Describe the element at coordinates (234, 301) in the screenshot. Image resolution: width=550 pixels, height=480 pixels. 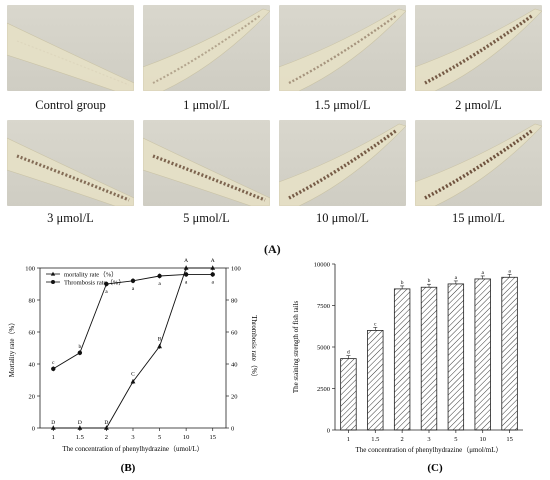
I see `y-tick-label-right: 80` at that location.